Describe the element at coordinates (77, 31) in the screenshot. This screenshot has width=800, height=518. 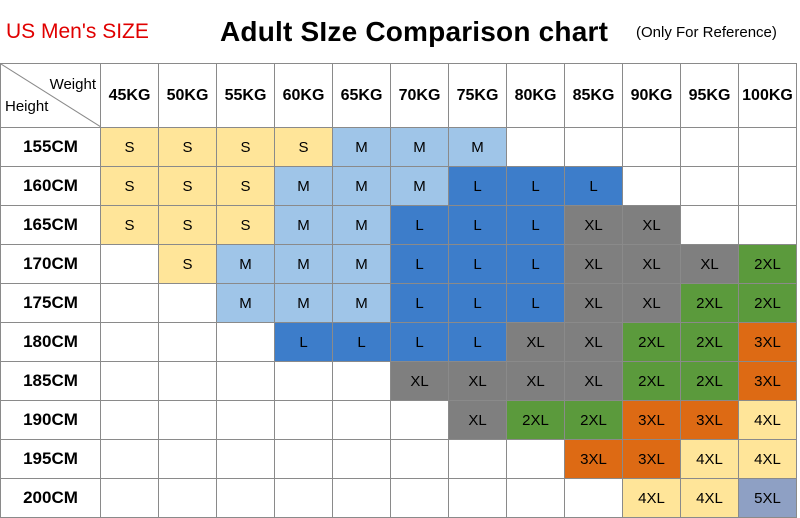
I see `us-mens-size-label: US Men's SIZE` at that location.